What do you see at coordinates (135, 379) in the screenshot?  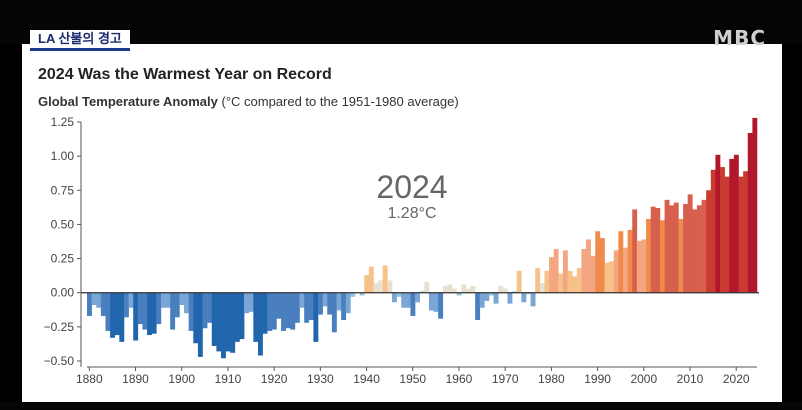 I see `x-tick-label: 1890` at bounding box center [135, 379].